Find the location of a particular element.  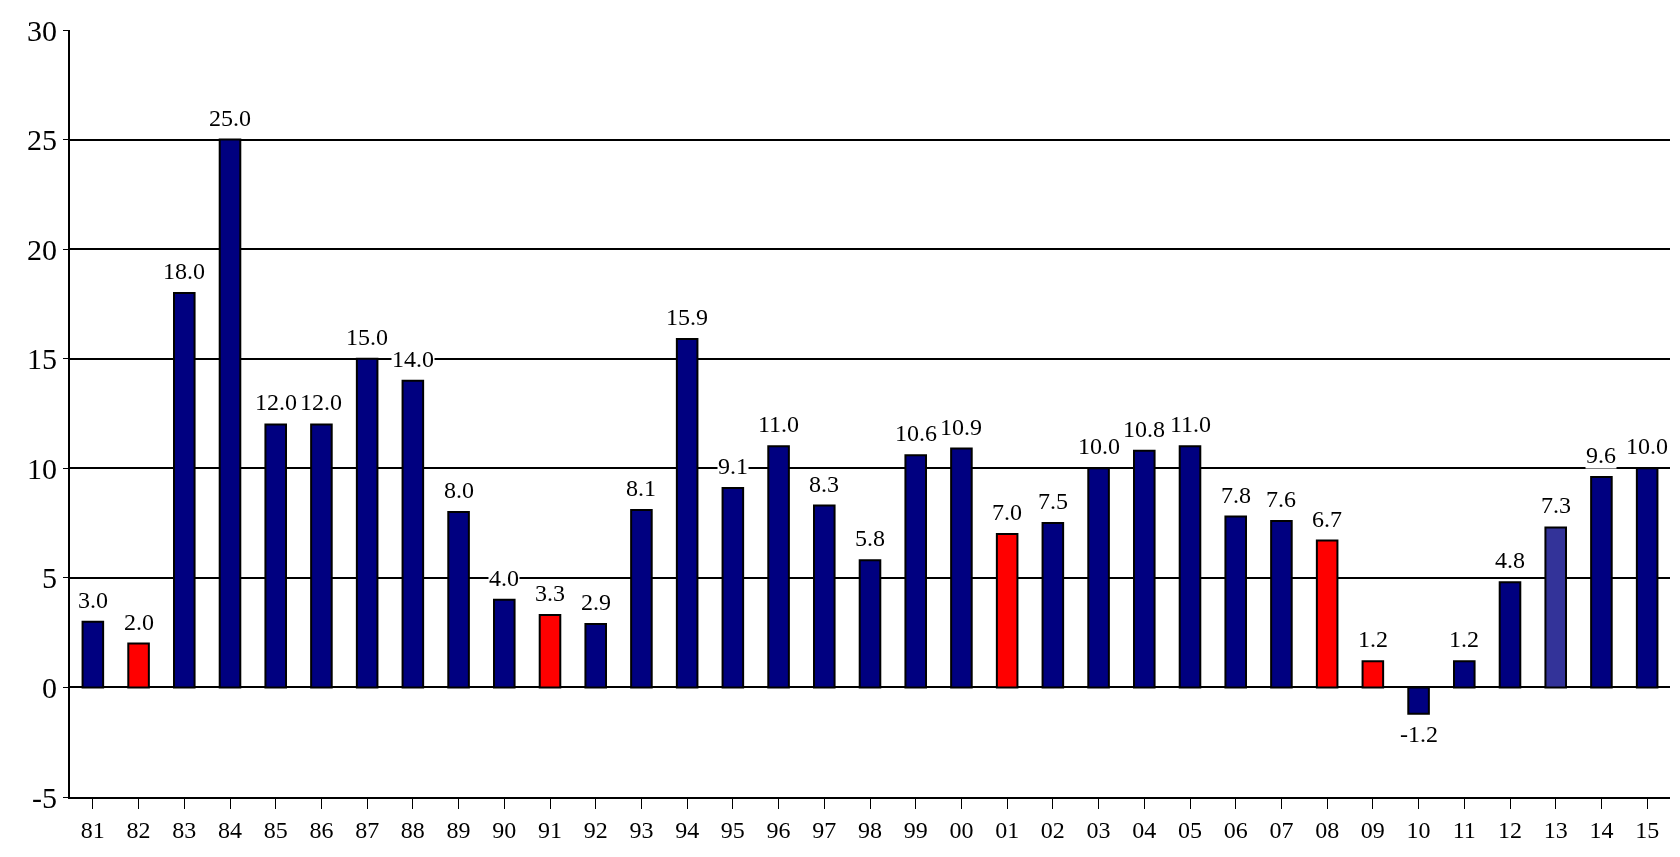

x-tick-label: 96 is located at coordinates (778, 829).